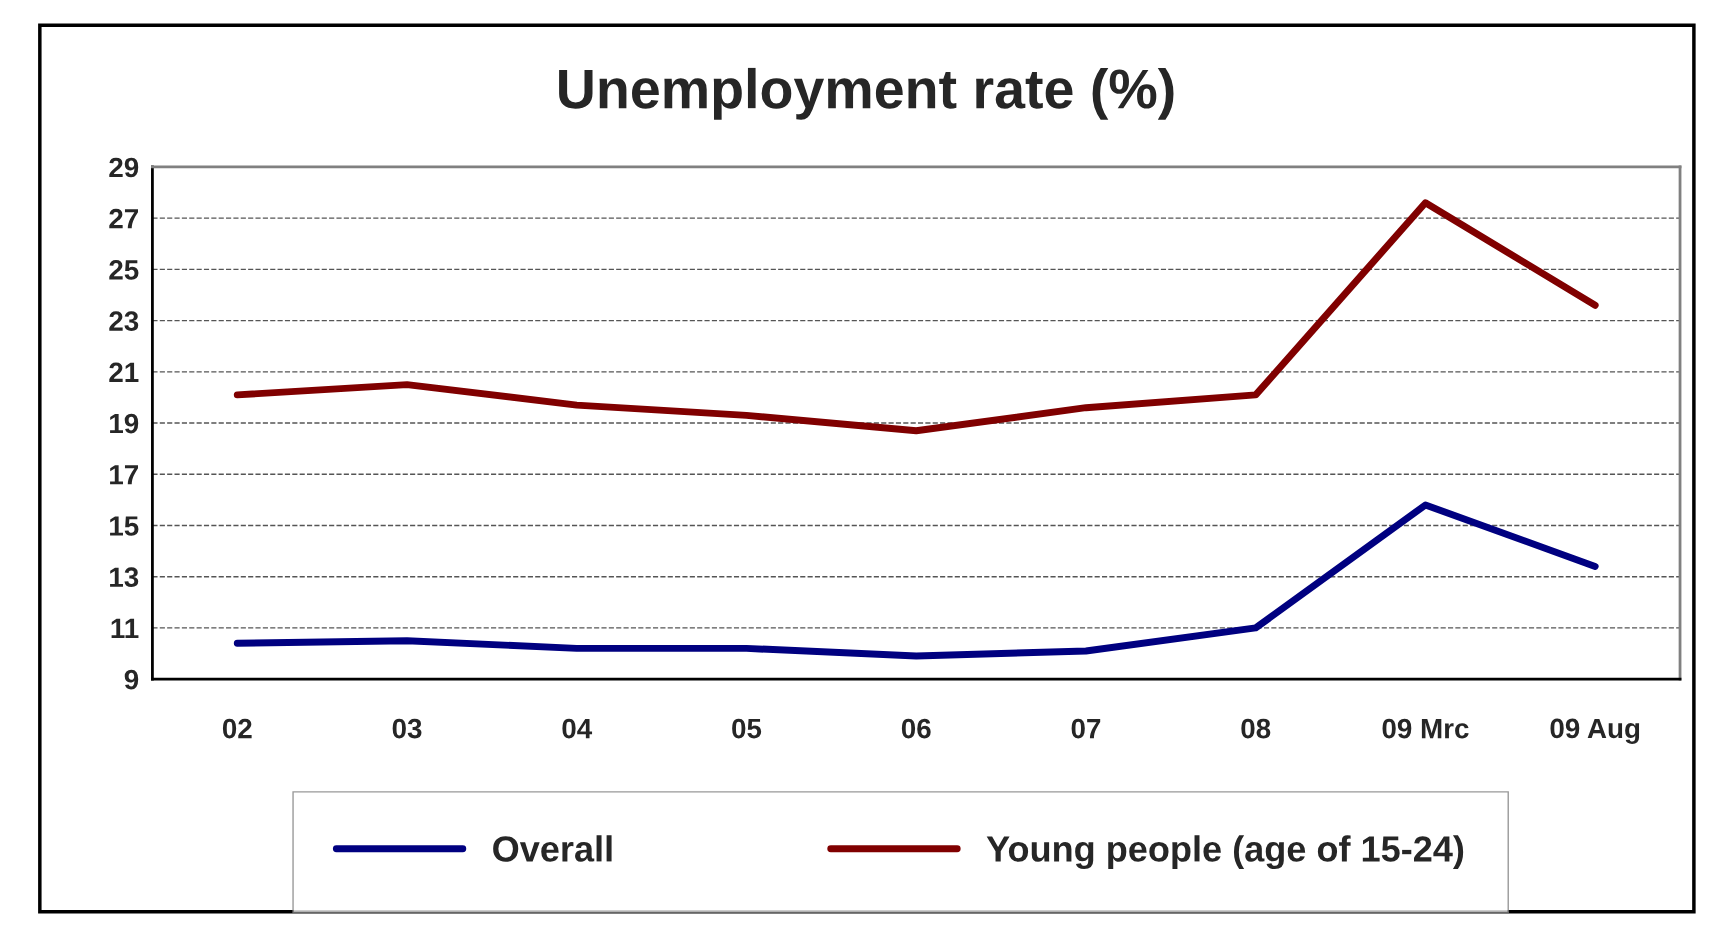 The image size is (1732, 938). I want to click on x-tick-label: 04, so click(577, 728).